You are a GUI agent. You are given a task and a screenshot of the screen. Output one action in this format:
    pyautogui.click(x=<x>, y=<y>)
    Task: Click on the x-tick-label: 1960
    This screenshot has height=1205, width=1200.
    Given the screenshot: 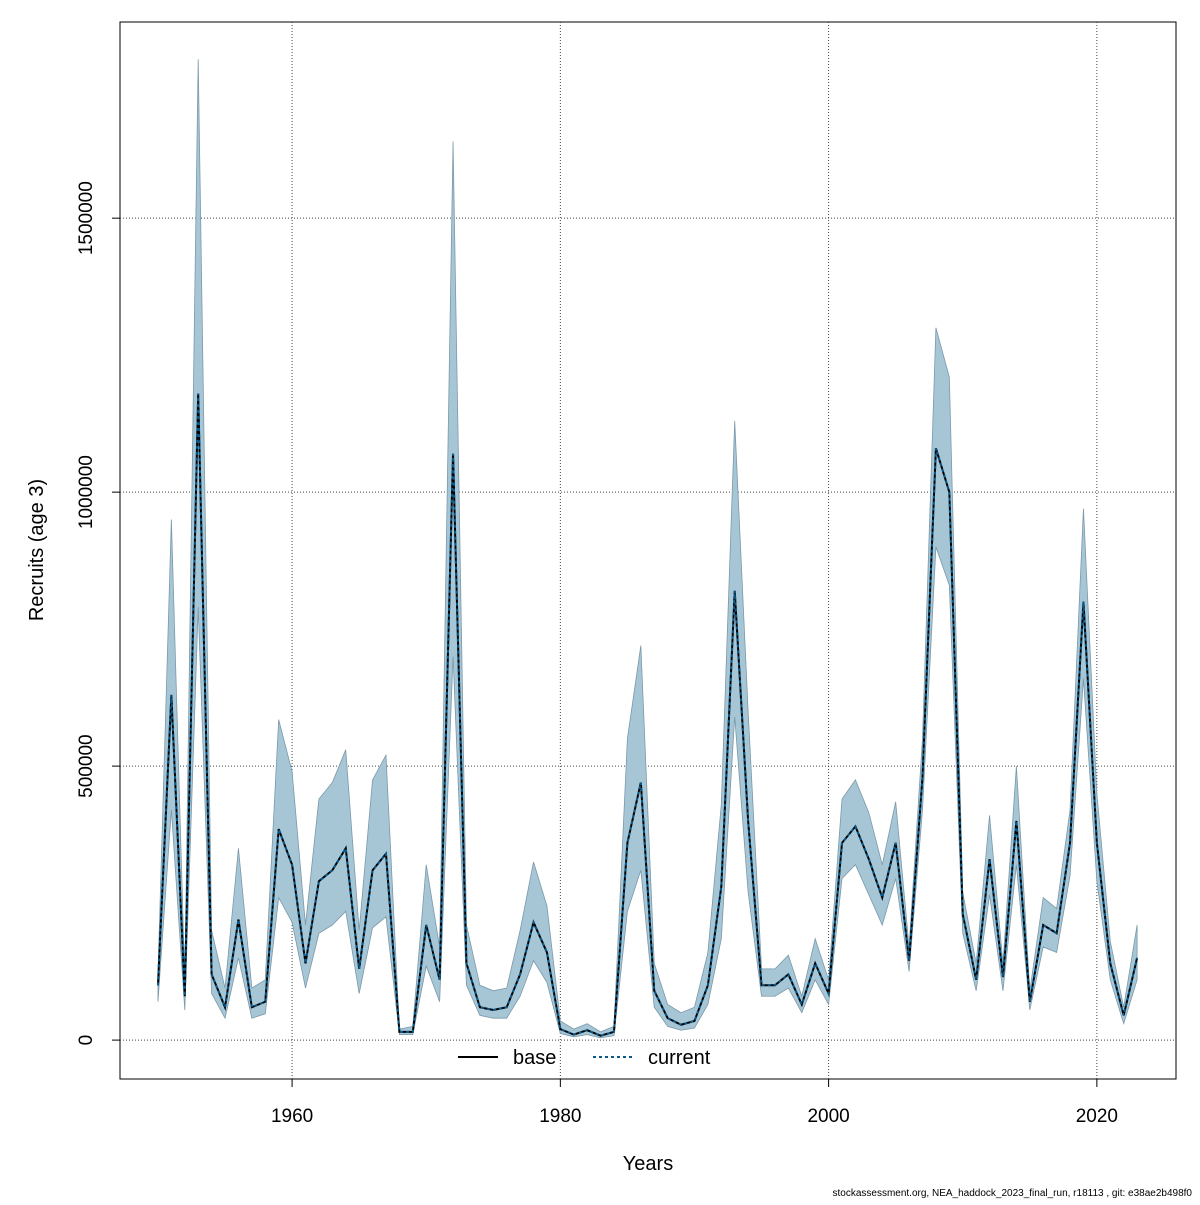 What is the action you would take?
    pyautogui.click(x=292, y=1116)
    